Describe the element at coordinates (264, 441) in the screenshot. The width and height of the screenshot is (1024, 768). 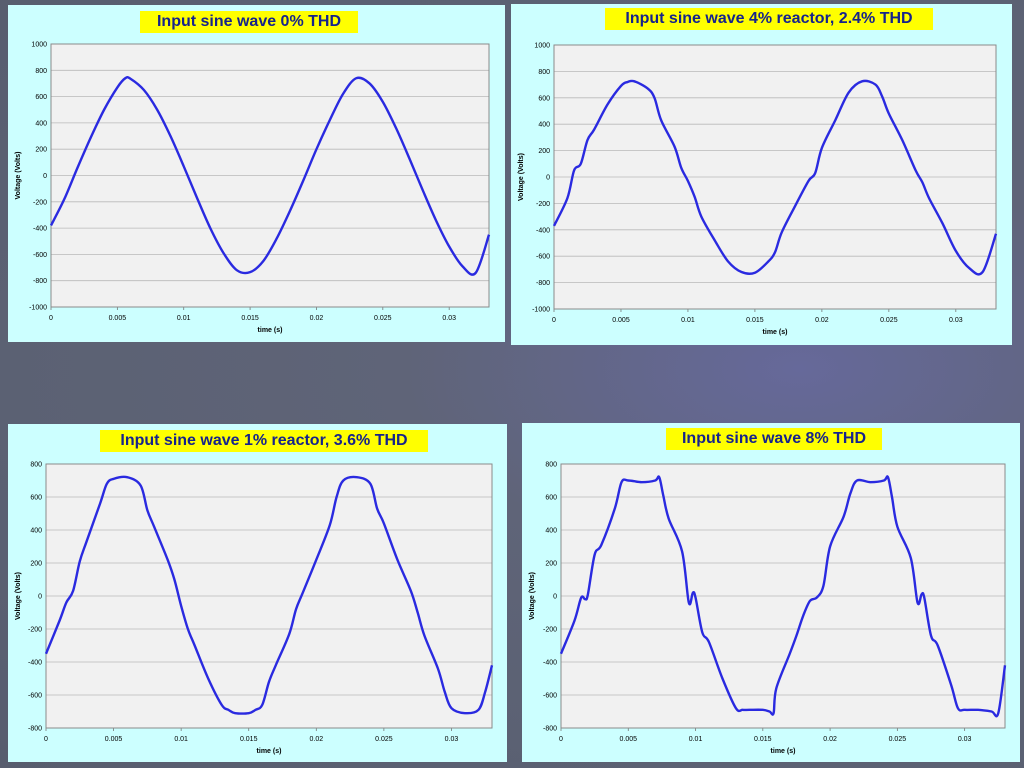
I see `chart-title-2: Input sine wave 1% reactor, 3.6% THD` at that location.